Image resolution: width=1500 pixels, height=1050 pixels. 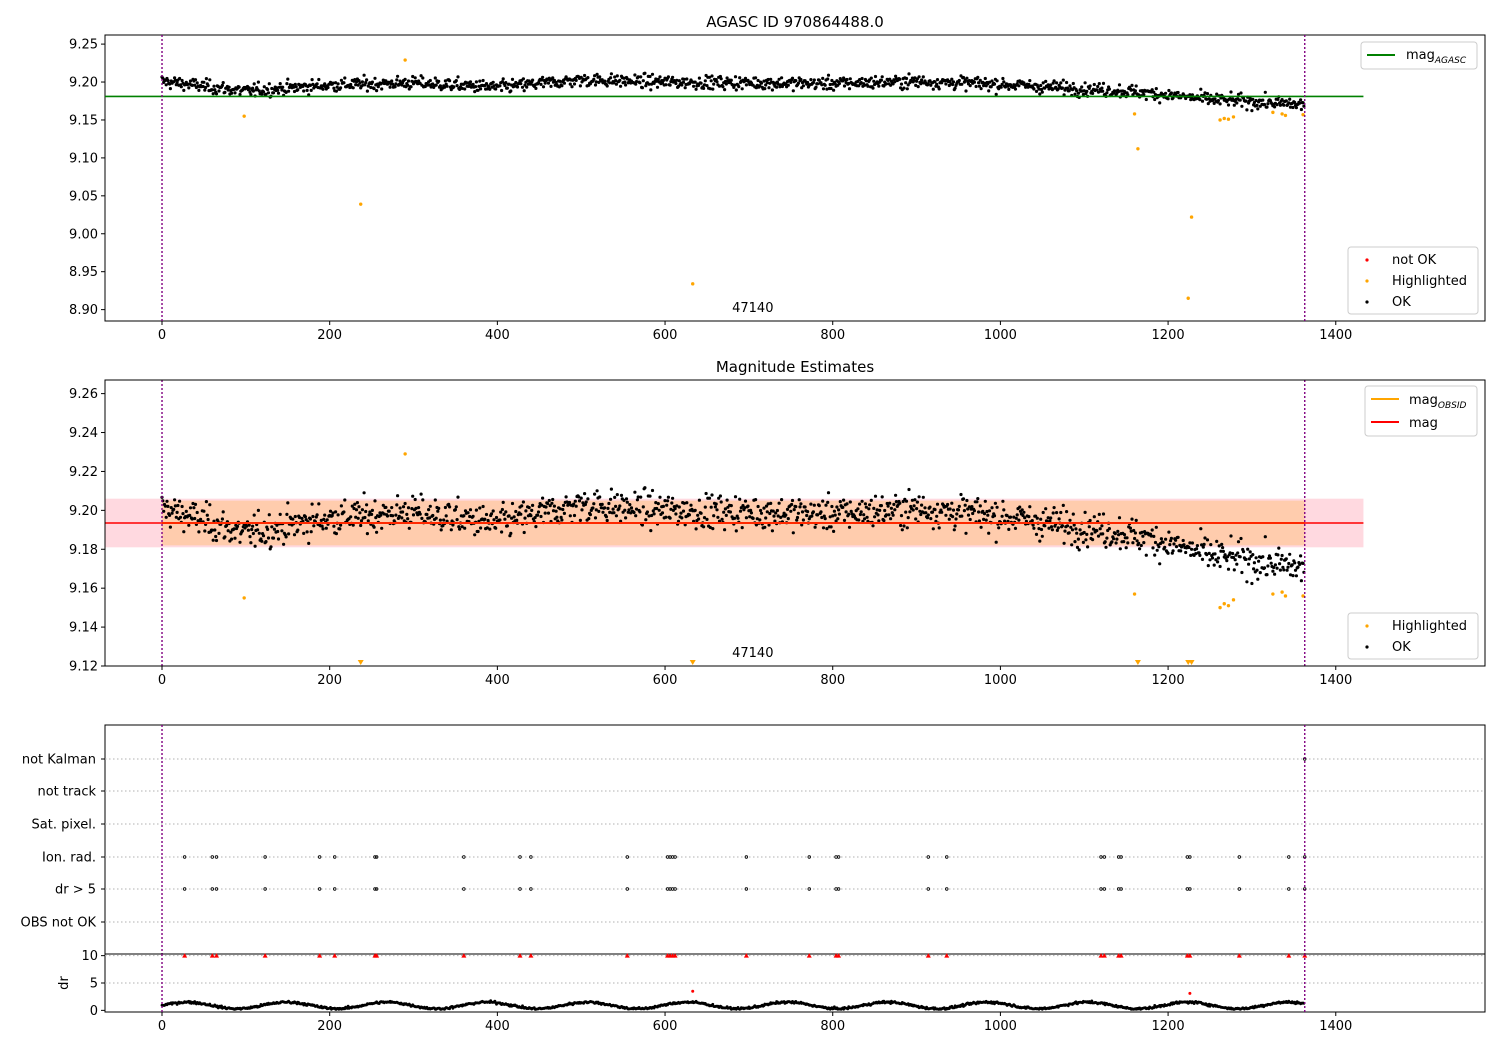 I want to click on dr-ytick-label: 0, so click(x=94, y=1011).